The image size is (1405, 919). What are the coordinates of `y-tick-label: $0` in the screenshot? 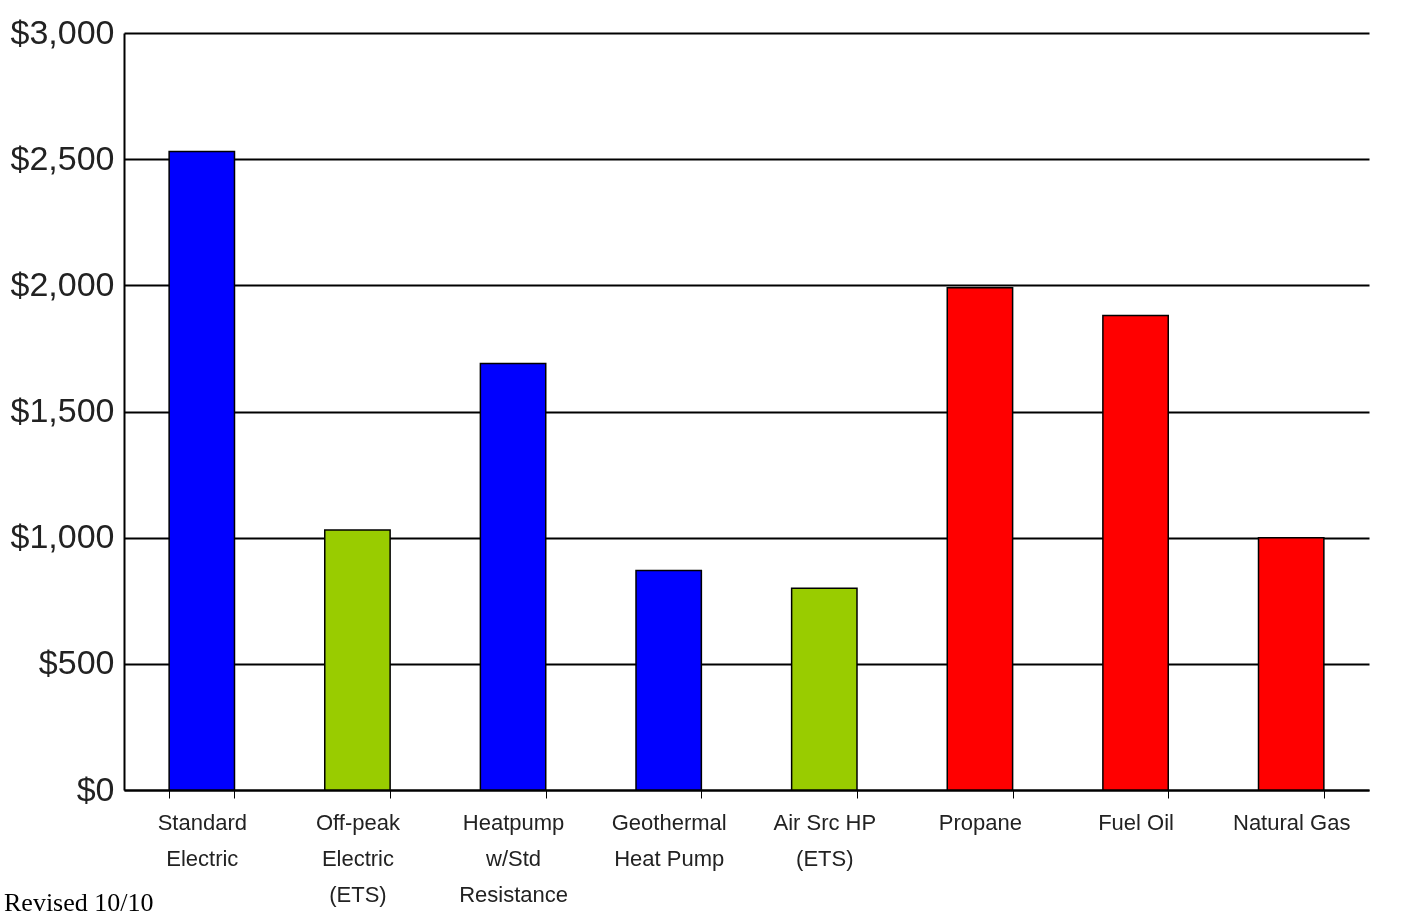 It's located at (95, 788).